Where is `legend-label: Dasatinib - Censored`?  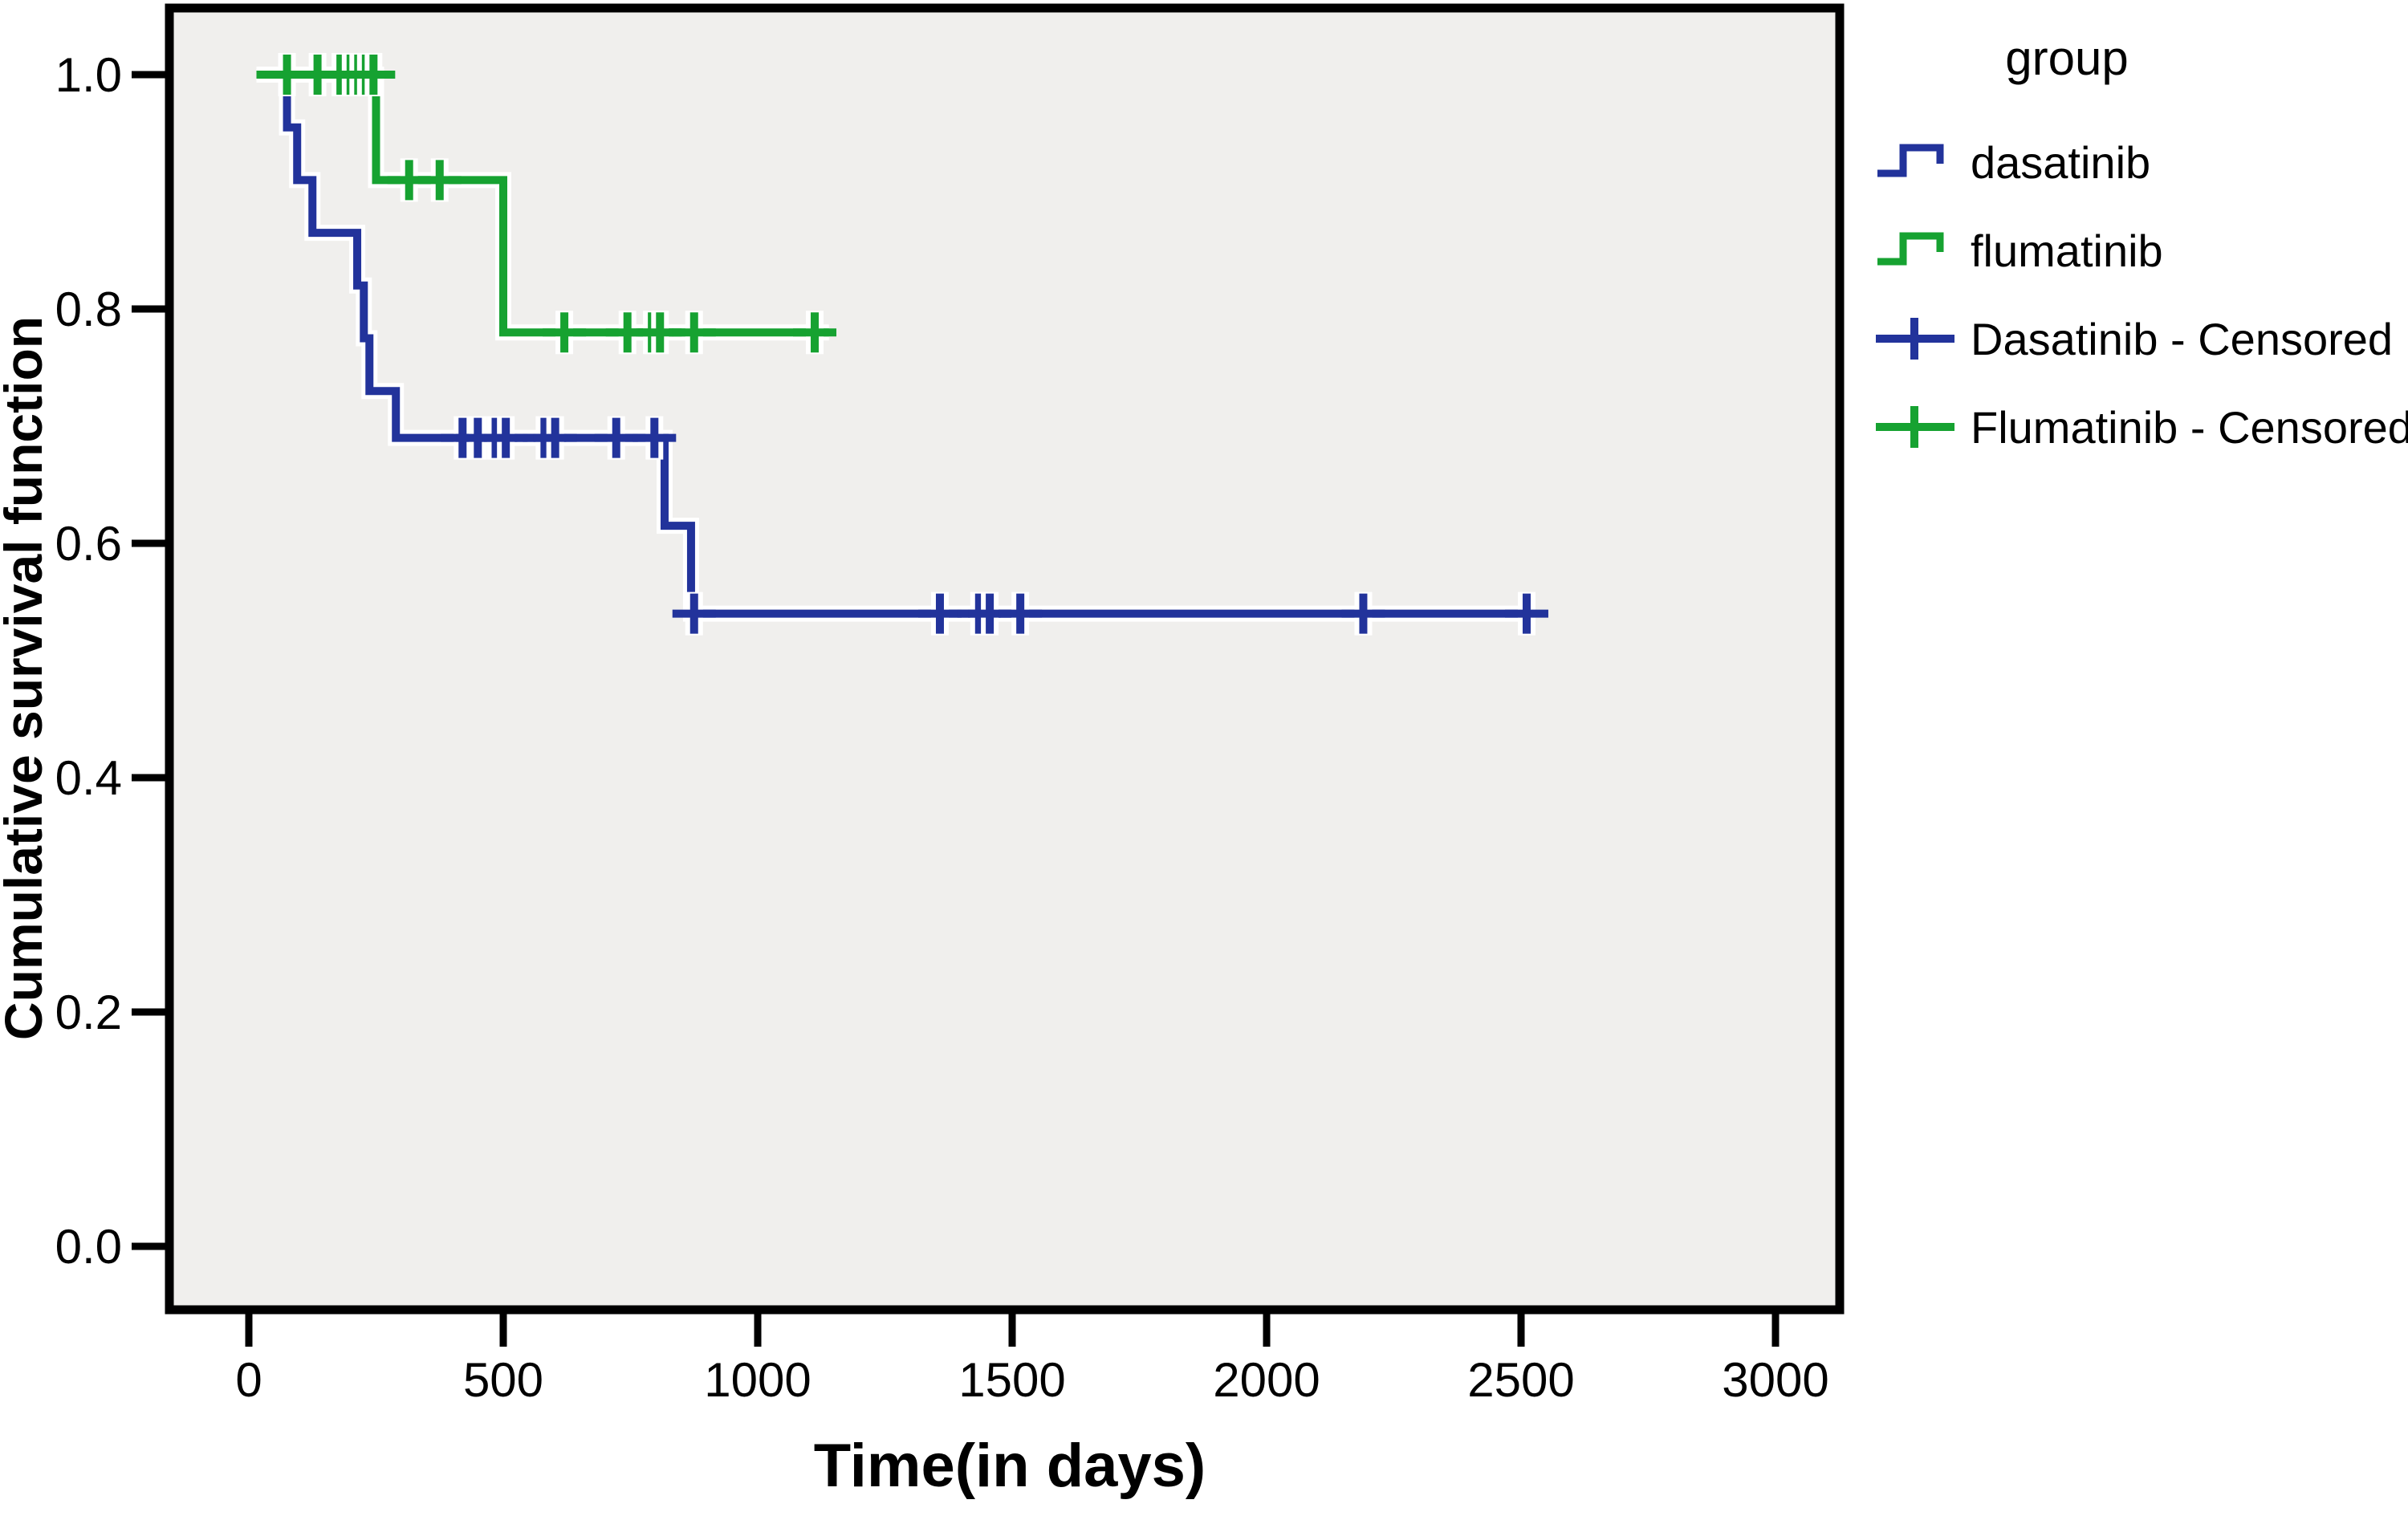
legend-label: Dasatinib - Censored is located at coordinates (2182, 339).